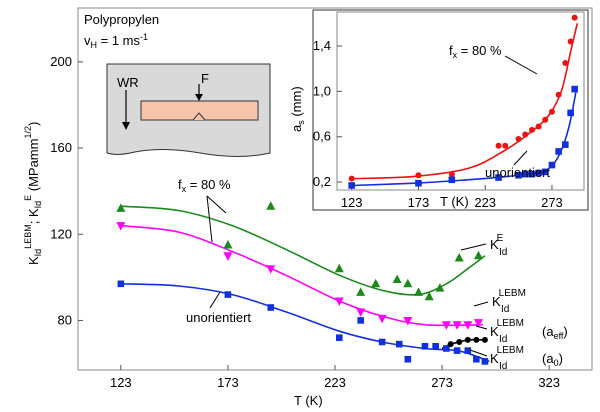  Describe the element at coordinates (481, 327) in the screenshot. I see `black-label-leader` at that location.